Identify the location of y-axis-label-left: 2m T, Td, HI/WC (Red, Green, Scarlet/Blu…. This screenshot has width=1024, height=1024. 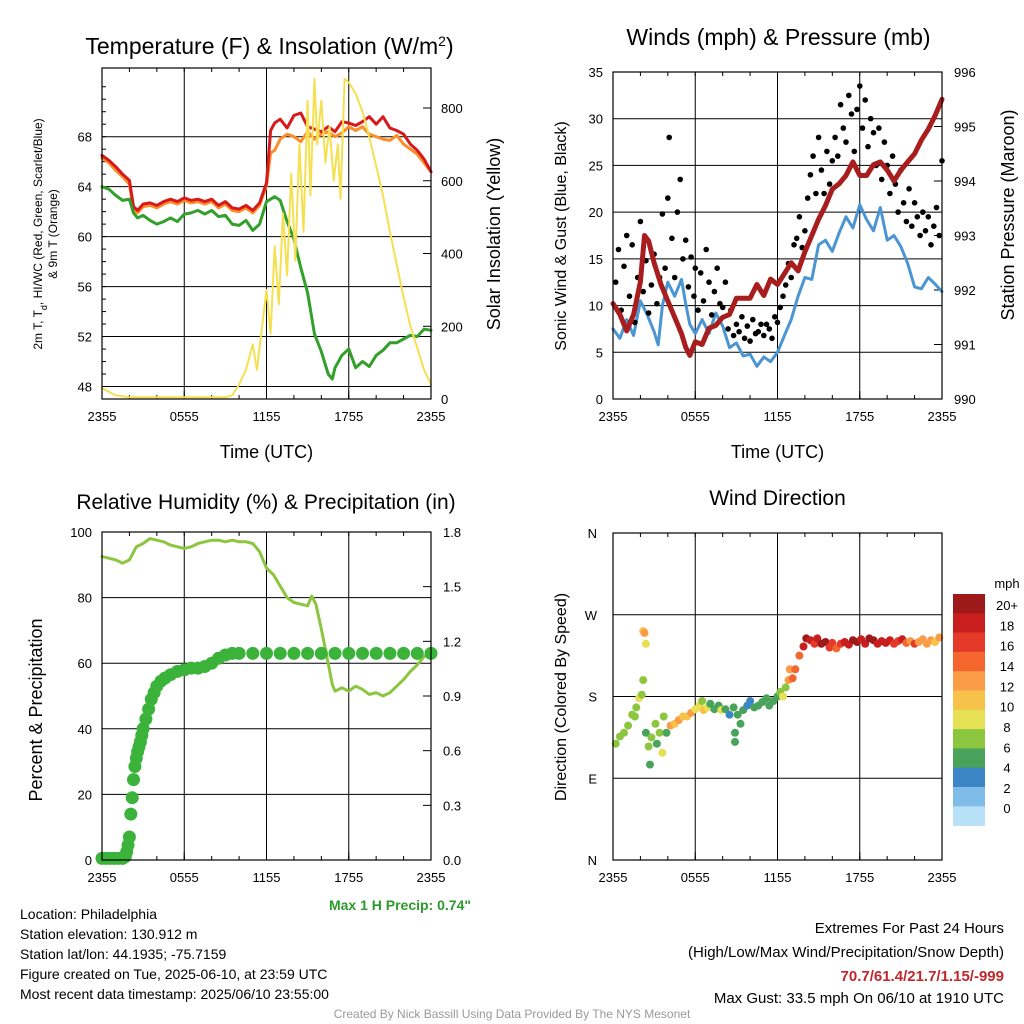
(40, 233).